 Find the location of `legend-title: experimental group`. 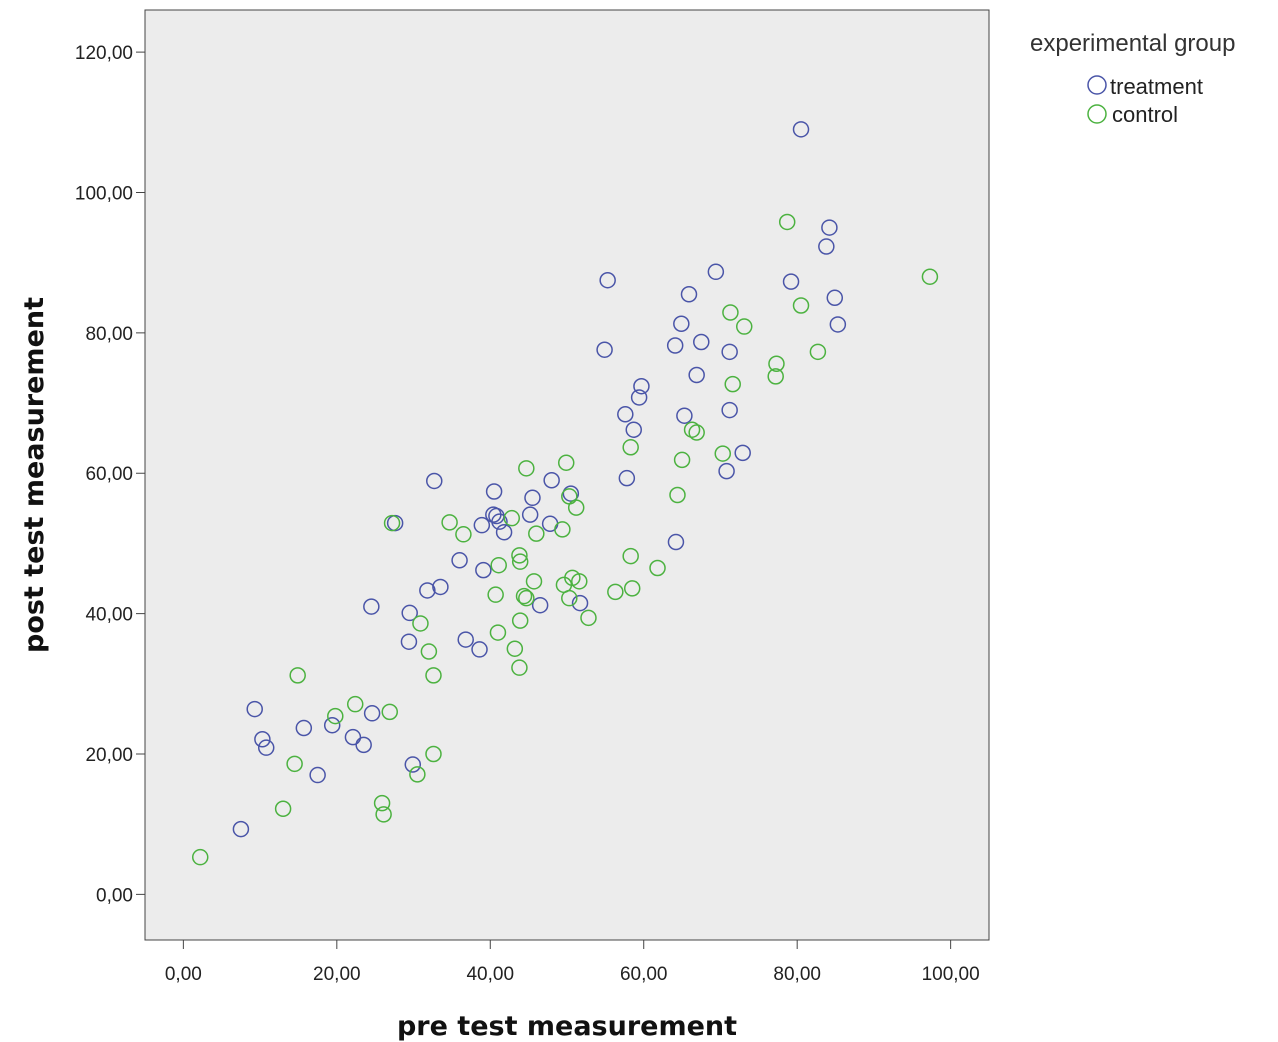

legend-title: experimental group is located at coordinates (1132, 43).